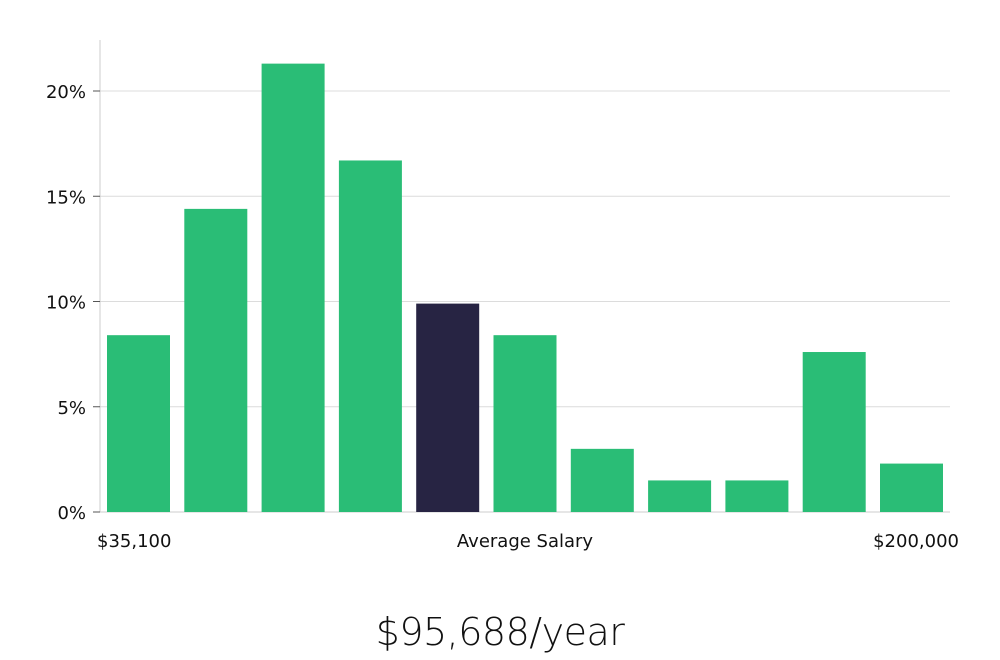 Image resolution: width=1000 pixels, height=660 pixels. I want to click on x-max-label: $200,000, so click(916, 541).